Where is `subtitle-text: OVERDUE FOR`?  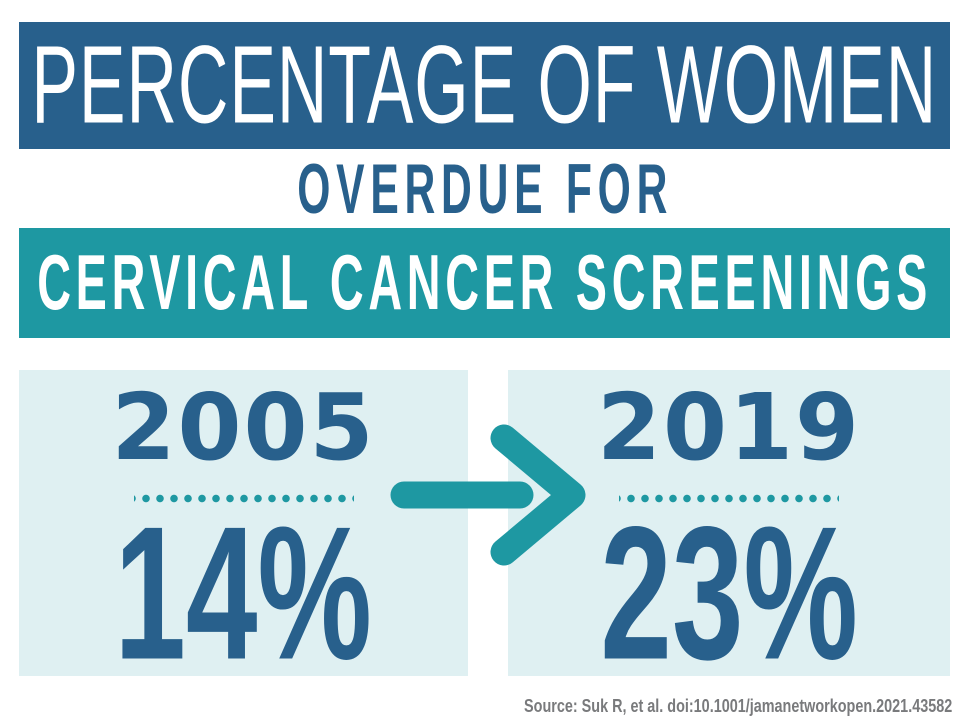 subtitle-text: OVERDUE FOR is located at coordinates (485, 190).